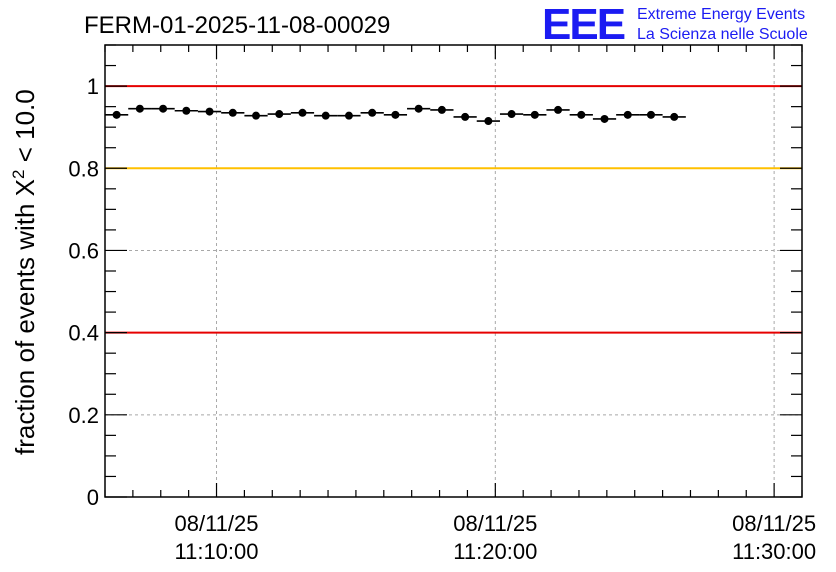  Describe the element at coordinates (217, 523) in the screenshot. I see `x-tick-date-0: 08/11/25` at that location.